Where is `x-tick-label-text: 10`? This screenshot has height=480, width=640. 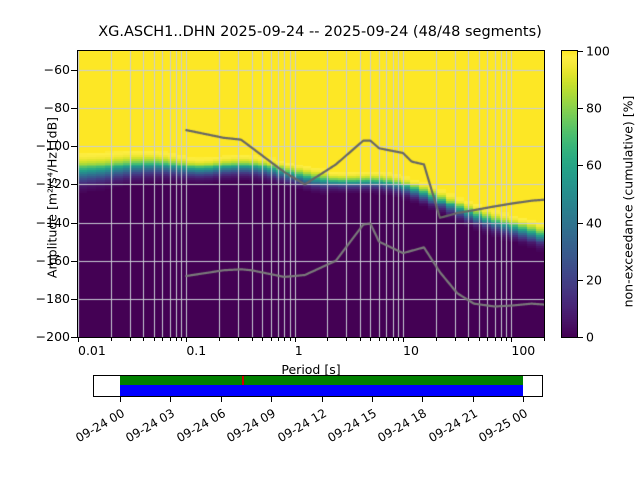 x-tick-label-text: 10 is located at coordinates (411, 350).